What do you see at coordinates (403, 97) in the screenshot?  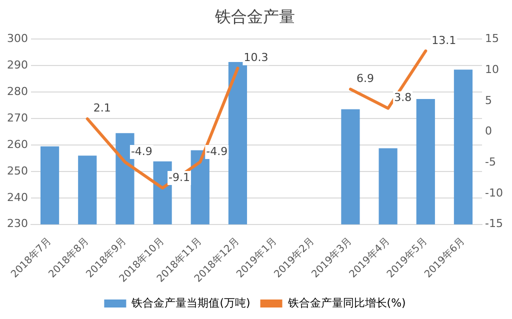 I see `data-label: 3.8` at bounding box center [403, 97].